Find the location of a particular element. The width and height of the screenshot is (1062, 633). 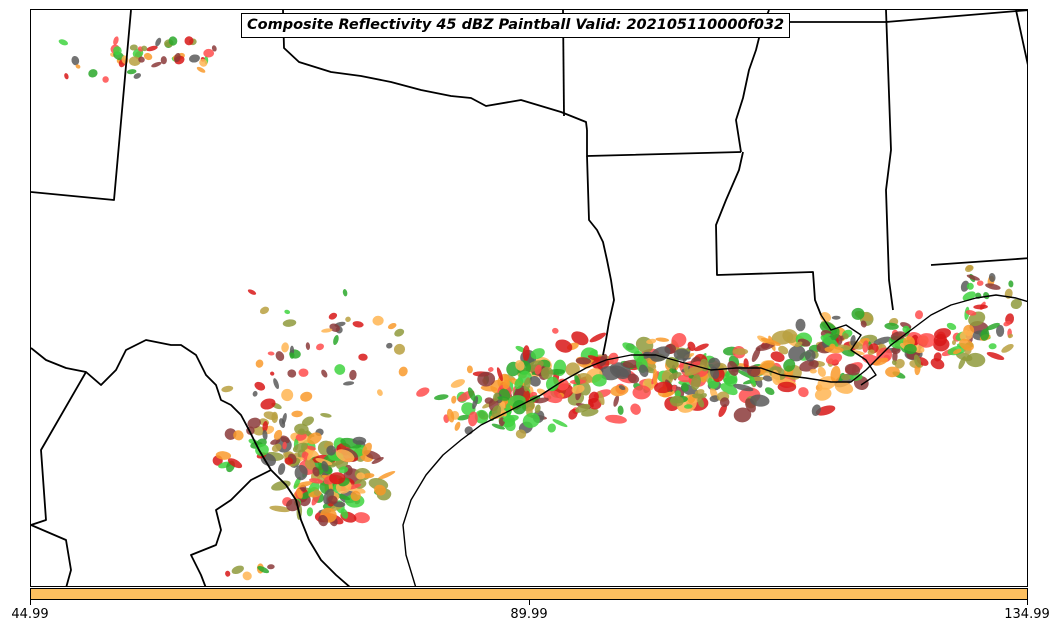

border-tx-la-sabine is located at coordinates (600, 255).